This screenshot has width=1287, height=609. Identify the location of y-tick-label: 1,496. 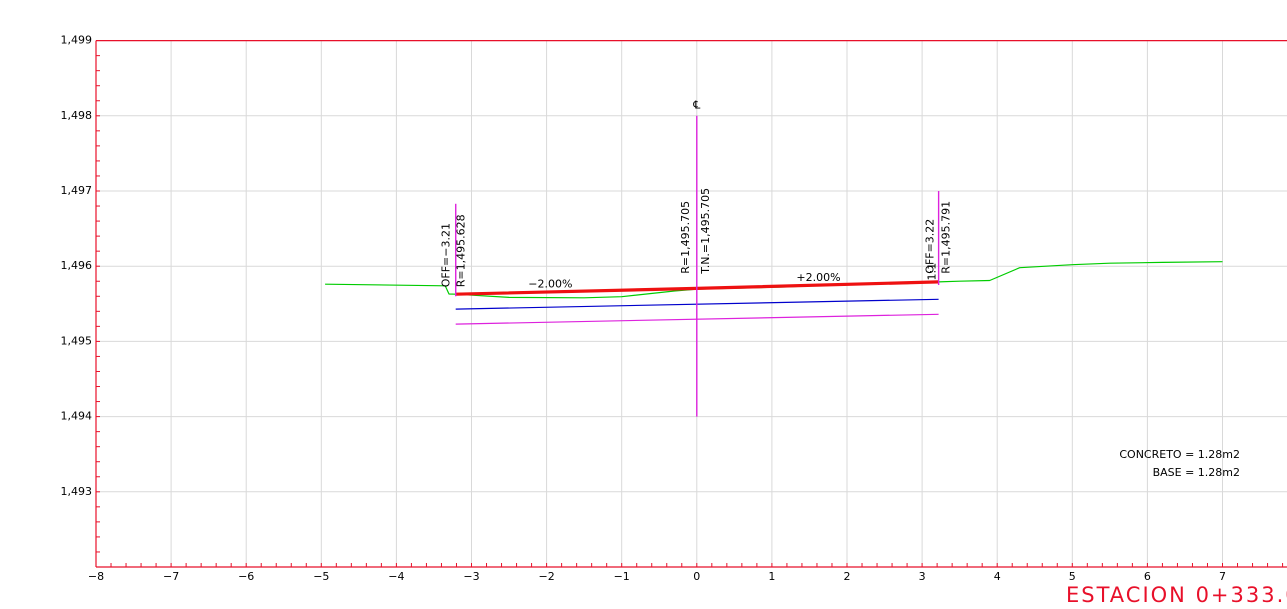
(77, 265).